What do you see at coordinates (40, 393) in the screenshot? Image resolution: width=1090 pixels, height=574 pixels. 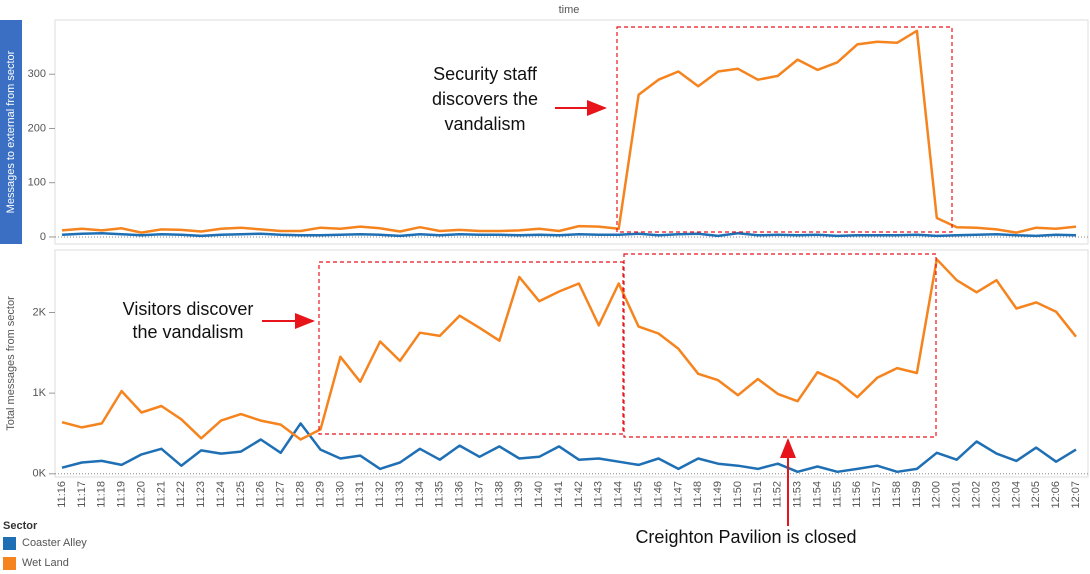 I see `y-tick-label: 1K` at bounding box center [40, 393].